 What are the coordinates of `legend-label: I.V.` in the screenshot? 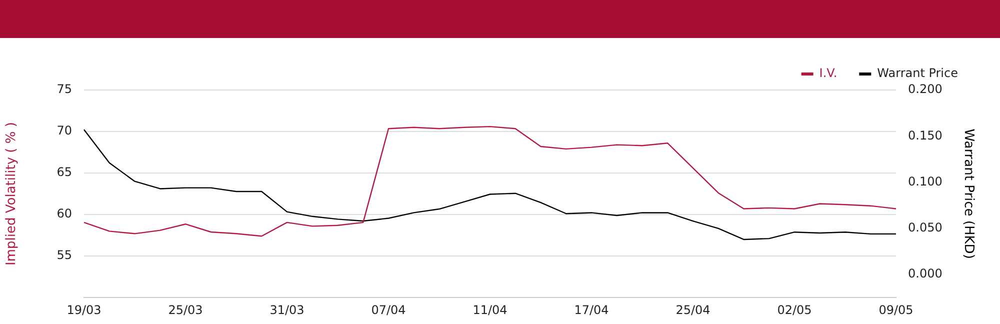 It's located at (828, 73).